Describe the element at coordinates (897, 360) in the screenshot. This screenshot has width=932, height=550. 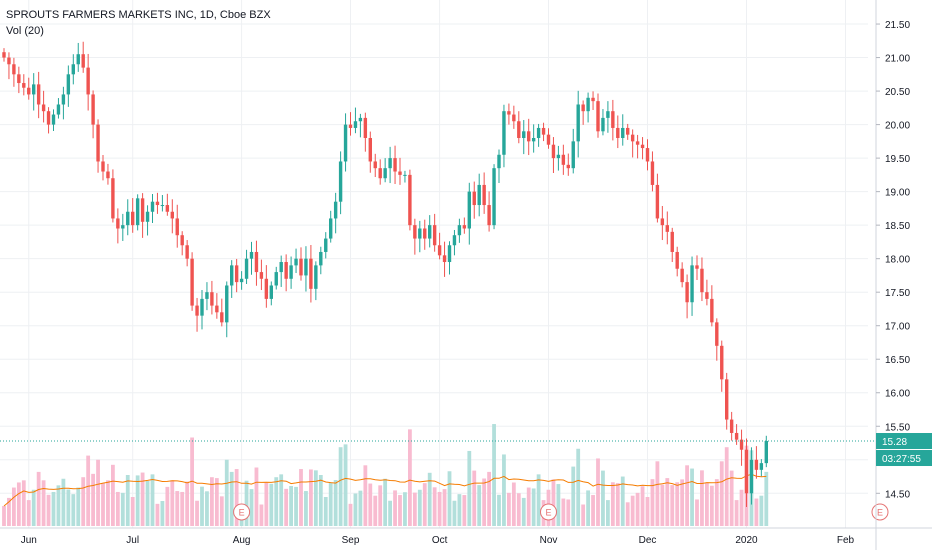
I see `price-tick-label: 16.50` at that location.